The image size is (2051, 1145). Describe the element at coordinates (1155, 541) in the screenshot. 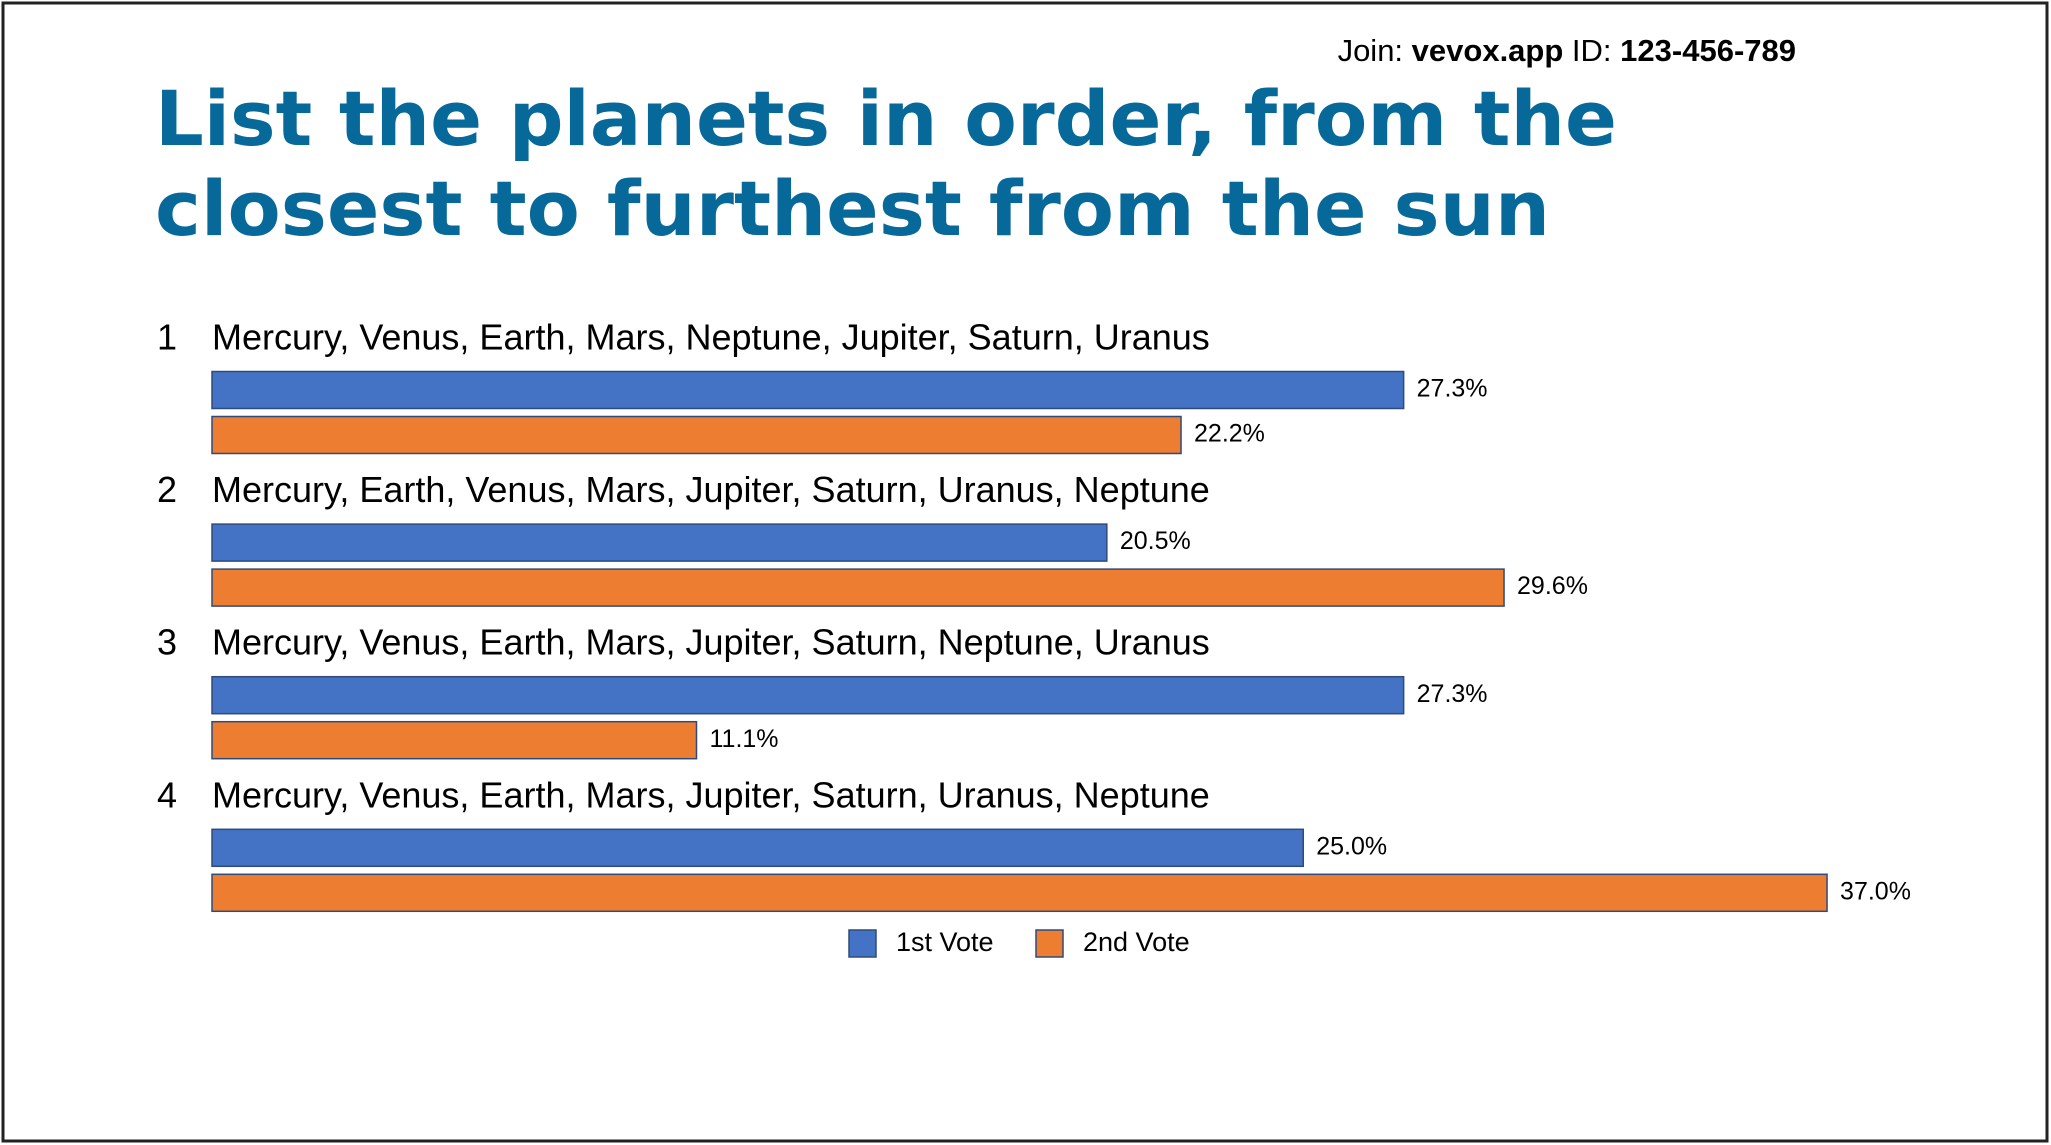

I see `value-label: 20.5%` at that location.